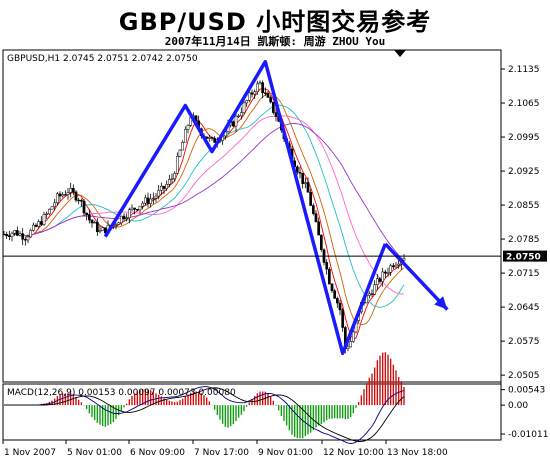 Image resolution: width=550 pixels, height=463 pixels. What do you see at coordinates (441, 303) in the screenshot?
I see `forecast-arrow-head` at bounding box center [441, 303].